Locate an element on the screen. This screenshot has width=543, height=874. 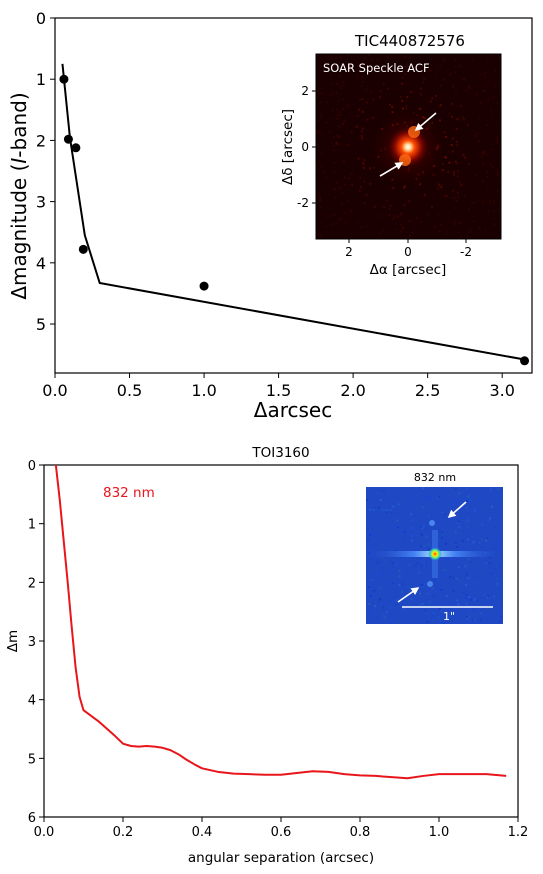
bottom-y-axis-label: Δm is located at coordinates (13, 641).